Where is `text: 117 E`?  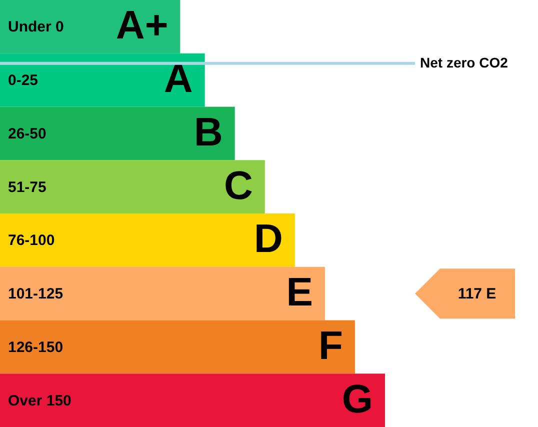
text: 117 E is located at coordinates (477, 294).